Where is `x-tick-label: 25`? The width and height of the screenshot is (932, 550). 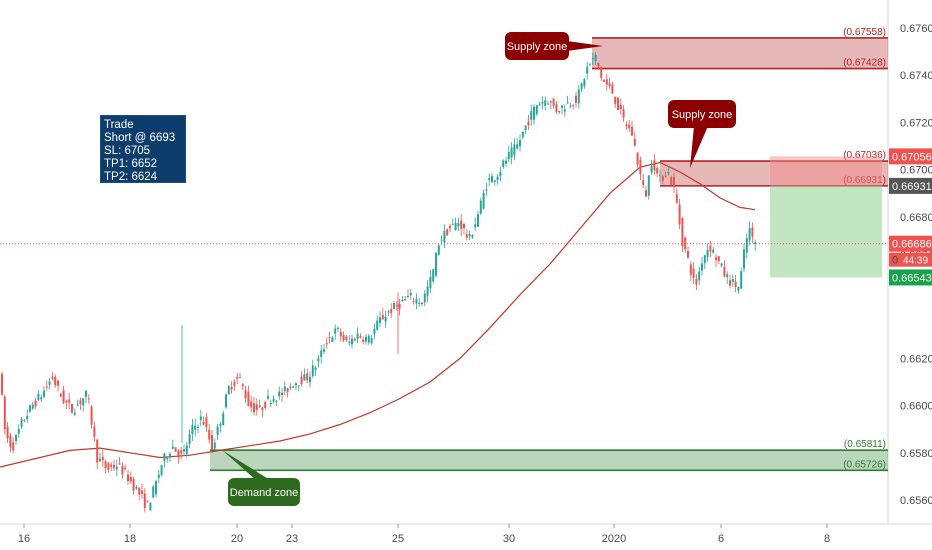
x-tick-label: 25 is located at coordinates (398, 539).